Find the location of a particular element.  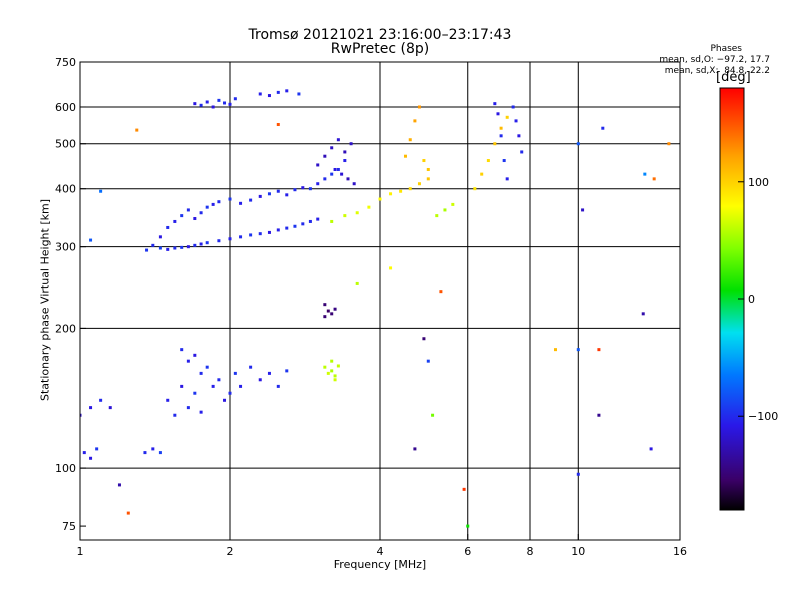

phase-stats-x: mean, sd,X: 84.8, 22.2 is located at coordinates (717, 71).